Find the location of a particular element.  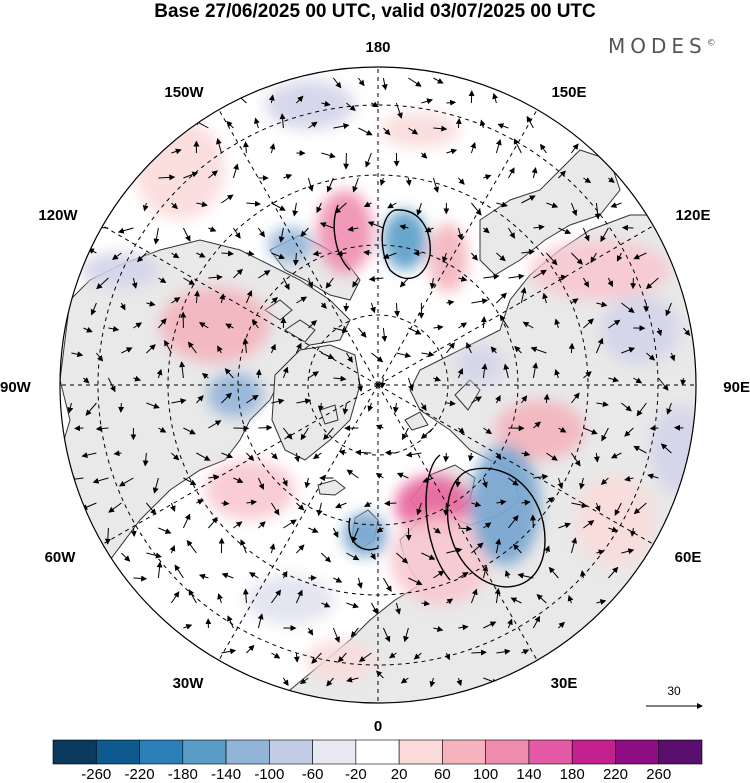

colorbar-tick-label: 140 is located at coordinates (528, 774).